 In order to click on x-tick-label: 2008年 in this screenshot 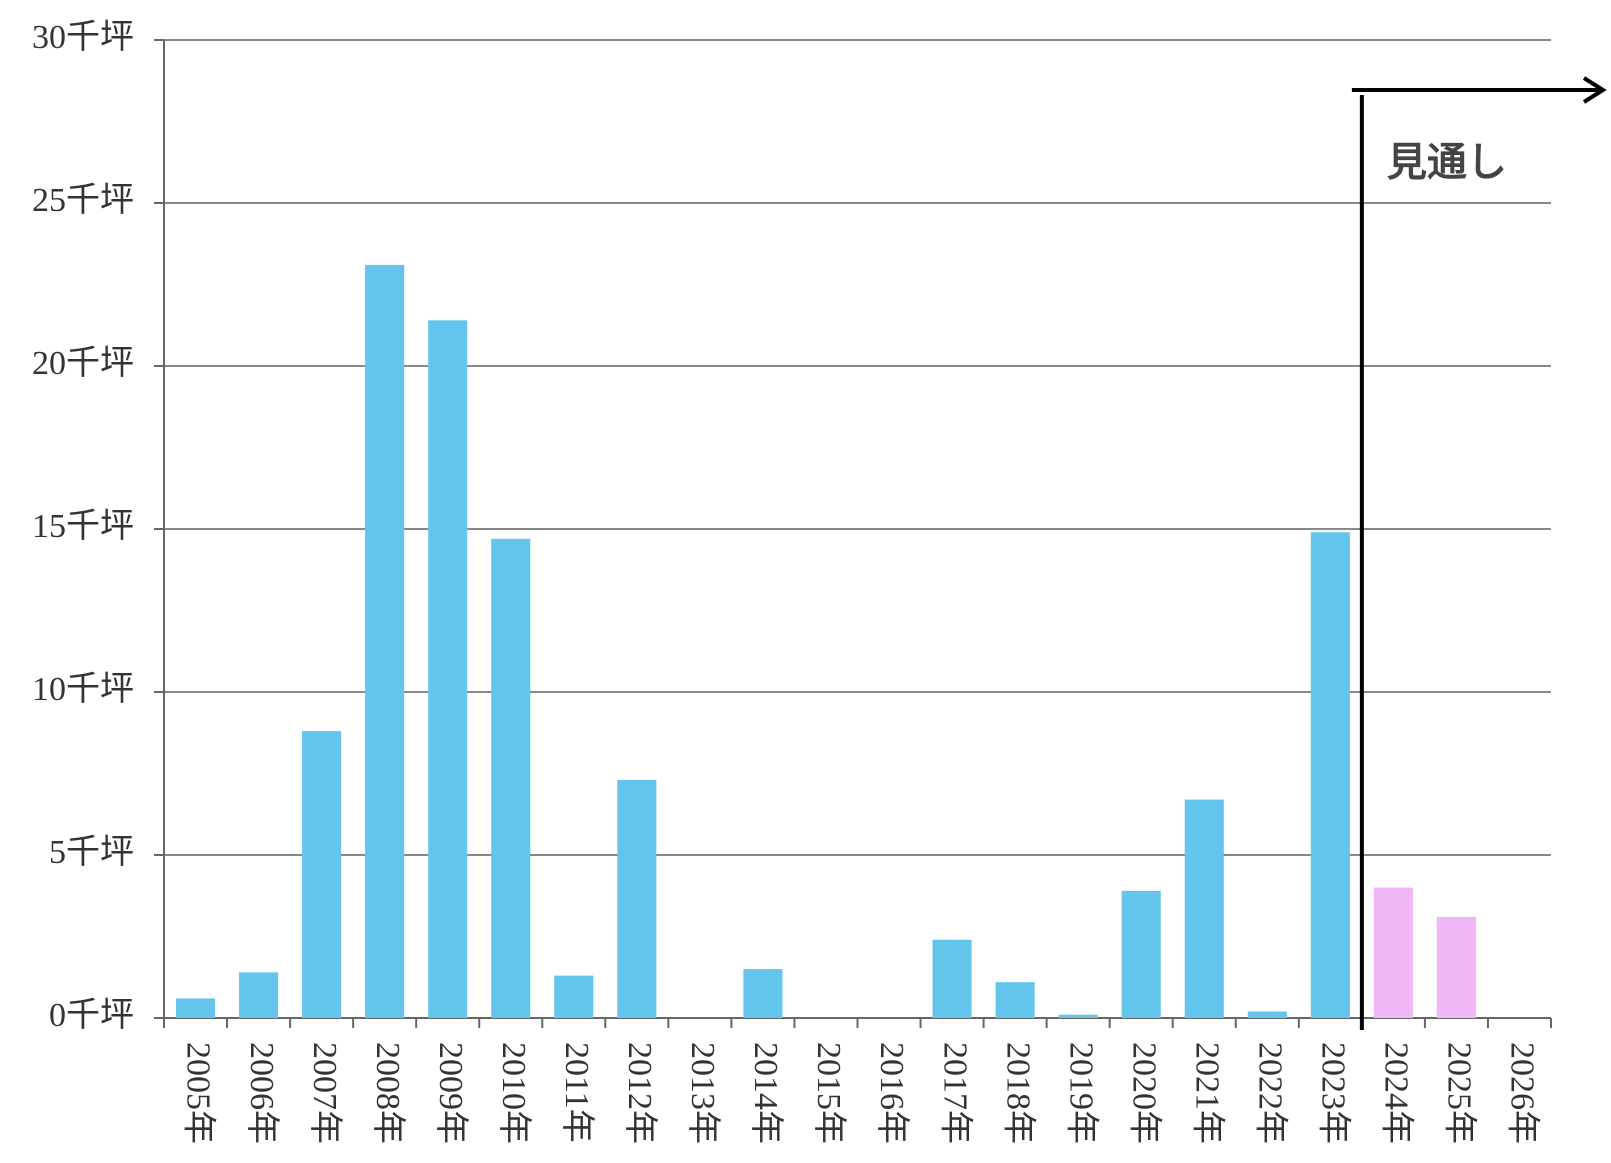, I will do `click(388, 1093)`.